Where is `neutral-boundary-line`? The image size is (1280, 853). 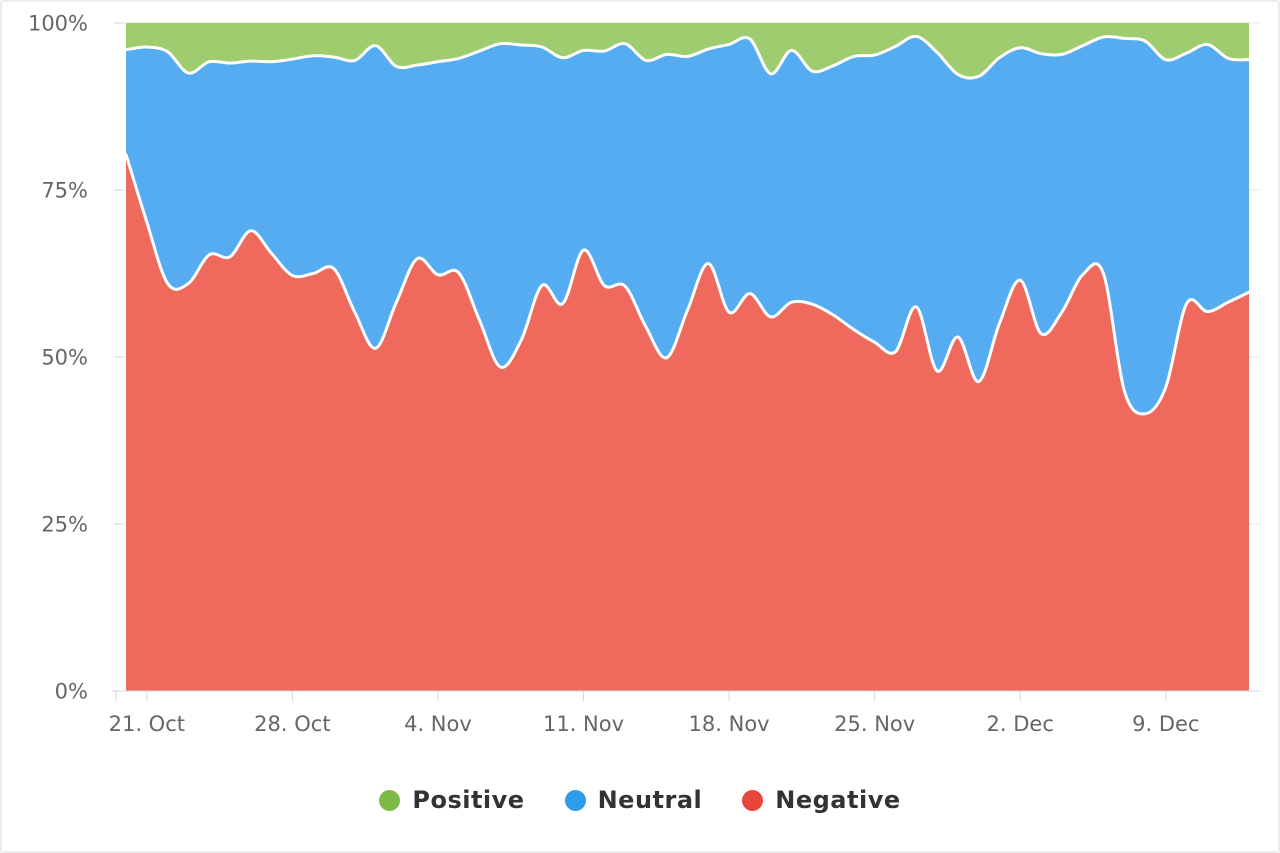
neutral-boundary-line is located at coordinates (687, 57).